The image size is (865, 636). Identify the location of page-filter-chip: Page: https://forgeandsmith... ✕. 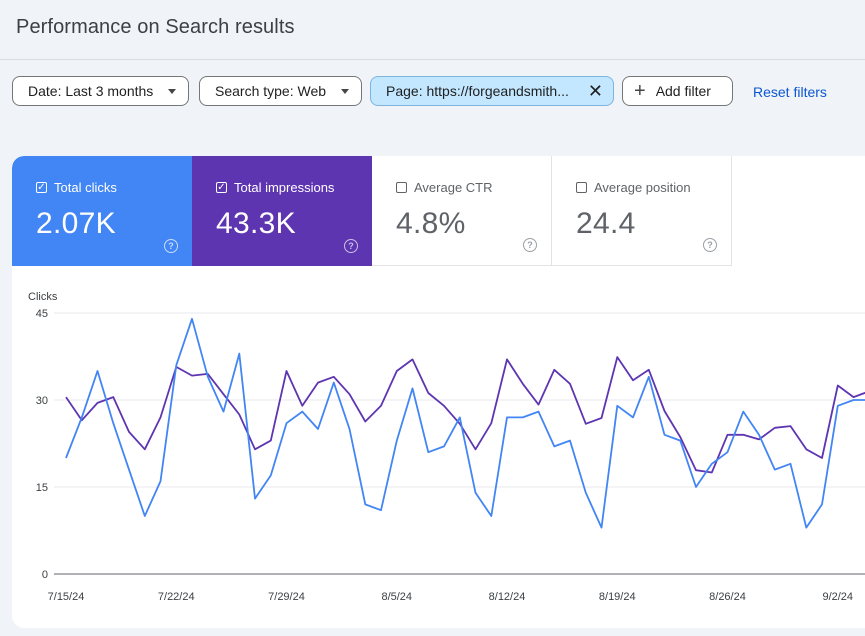
(492, 91).